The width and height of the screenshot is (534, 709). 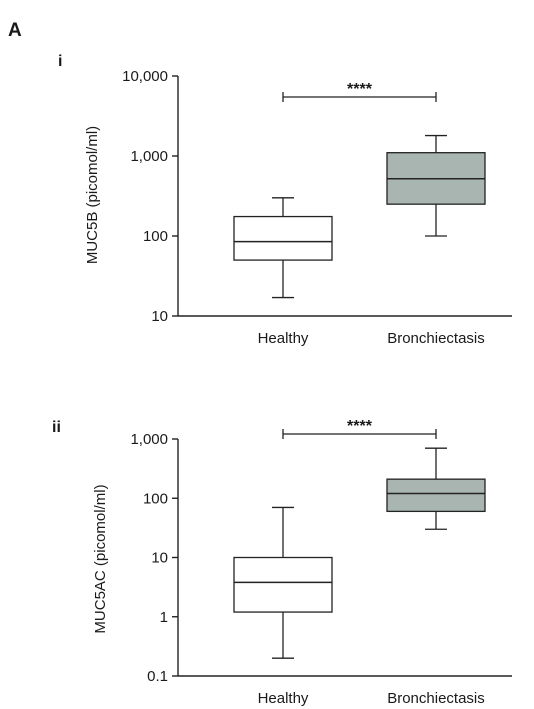 I want to click on y-axis-label: MUC5B (picomol/ml), so click(x=92, y=195).